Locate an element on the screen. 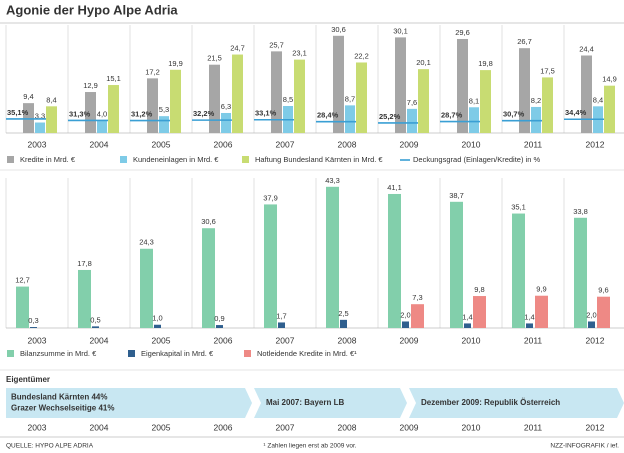 The image size is (624, 453). timeline-year: 2012 is located at coordinates (595, 427).